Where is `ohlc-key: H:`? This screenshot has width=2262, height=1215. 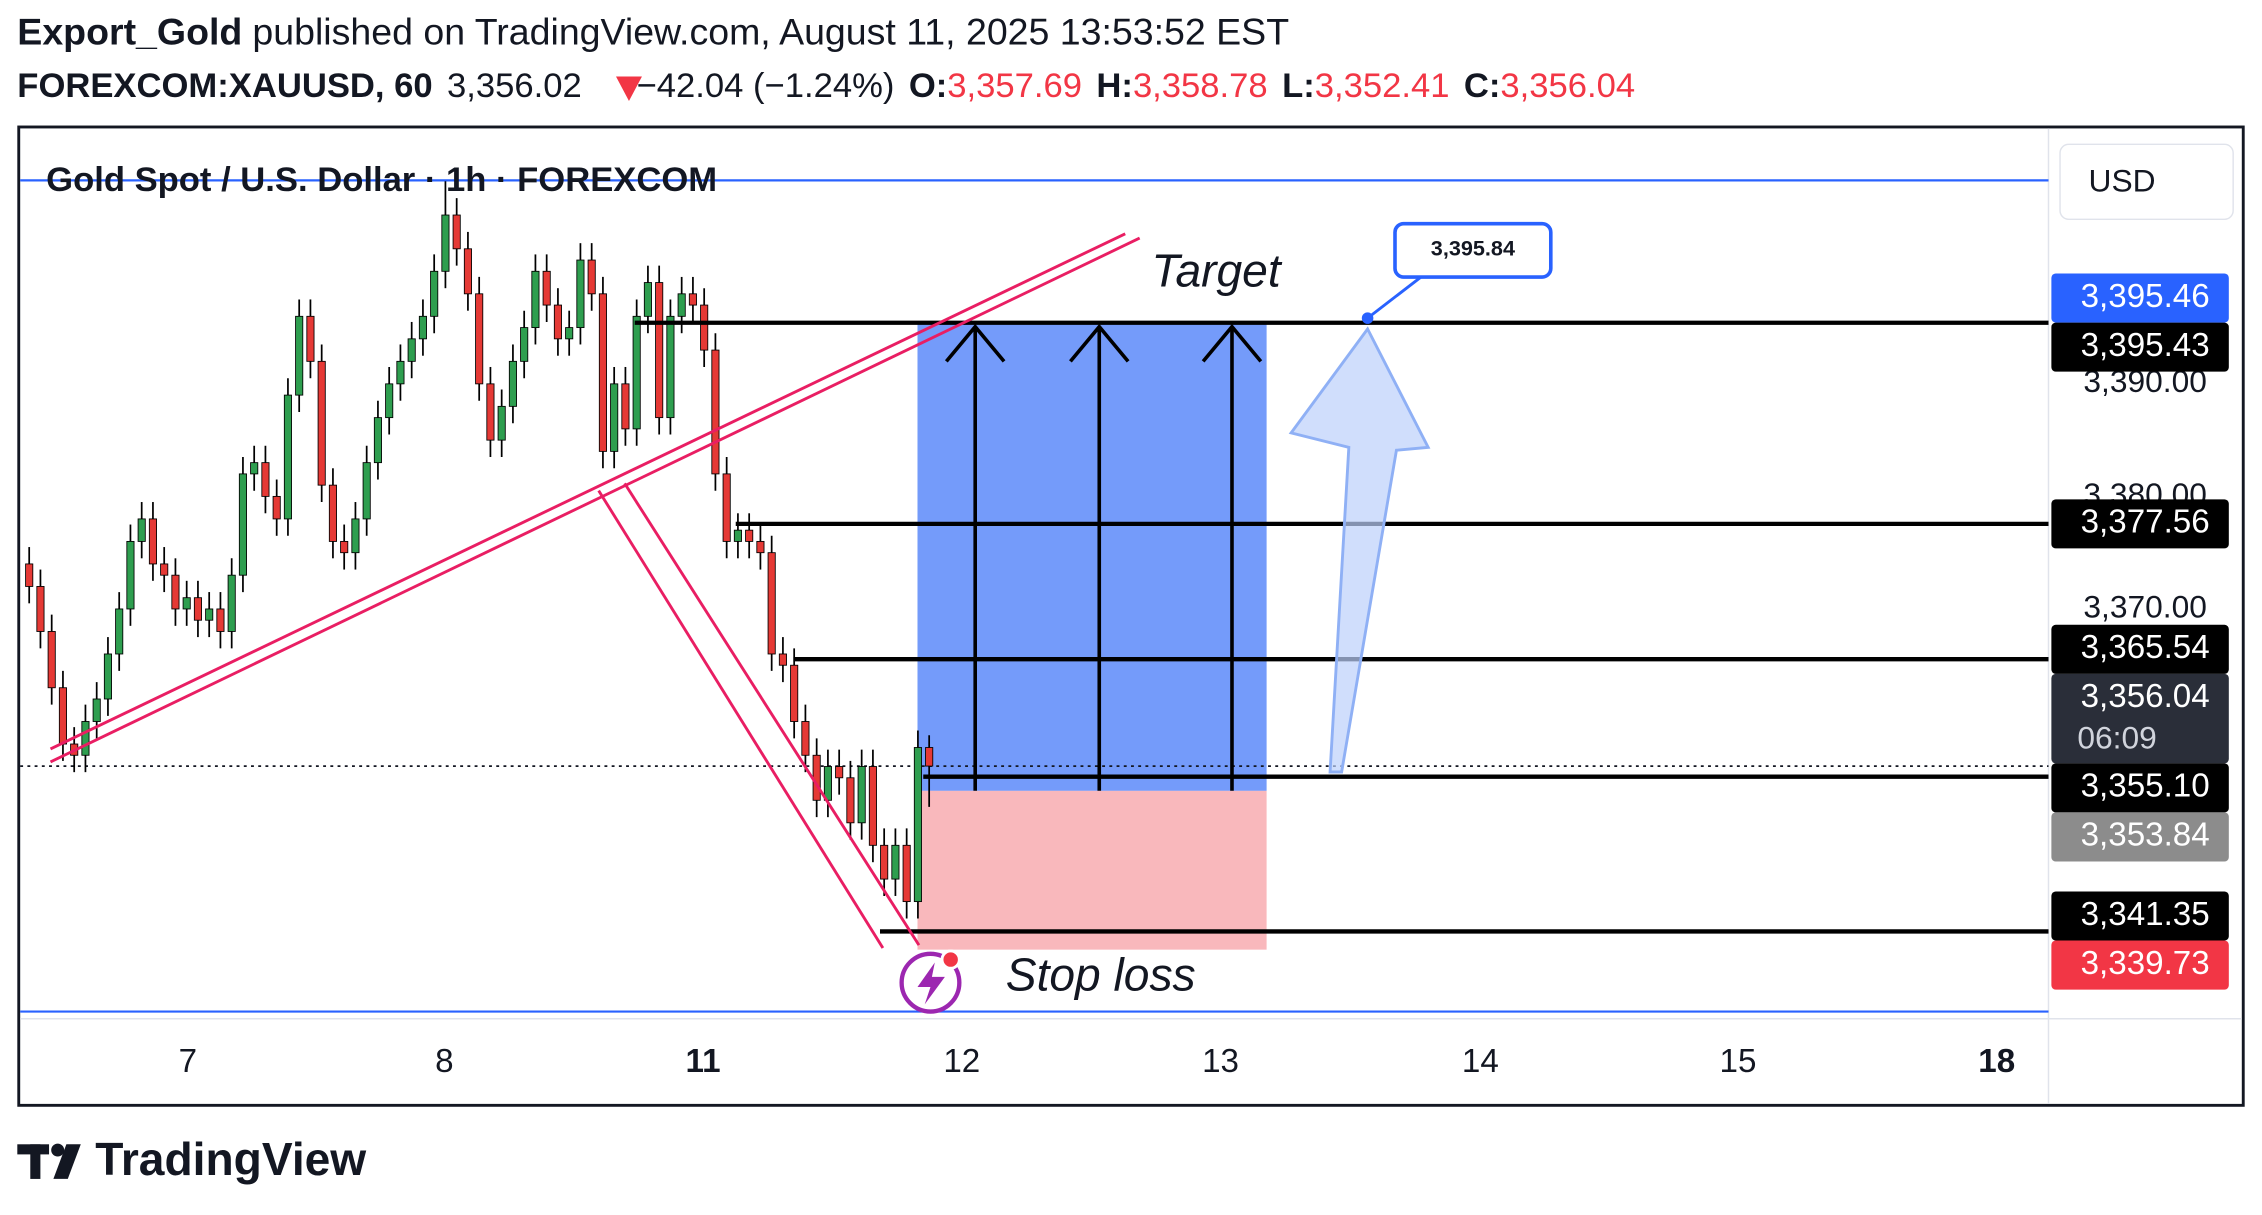
ohlc-key: H: is located at coordinates (1114, 86).